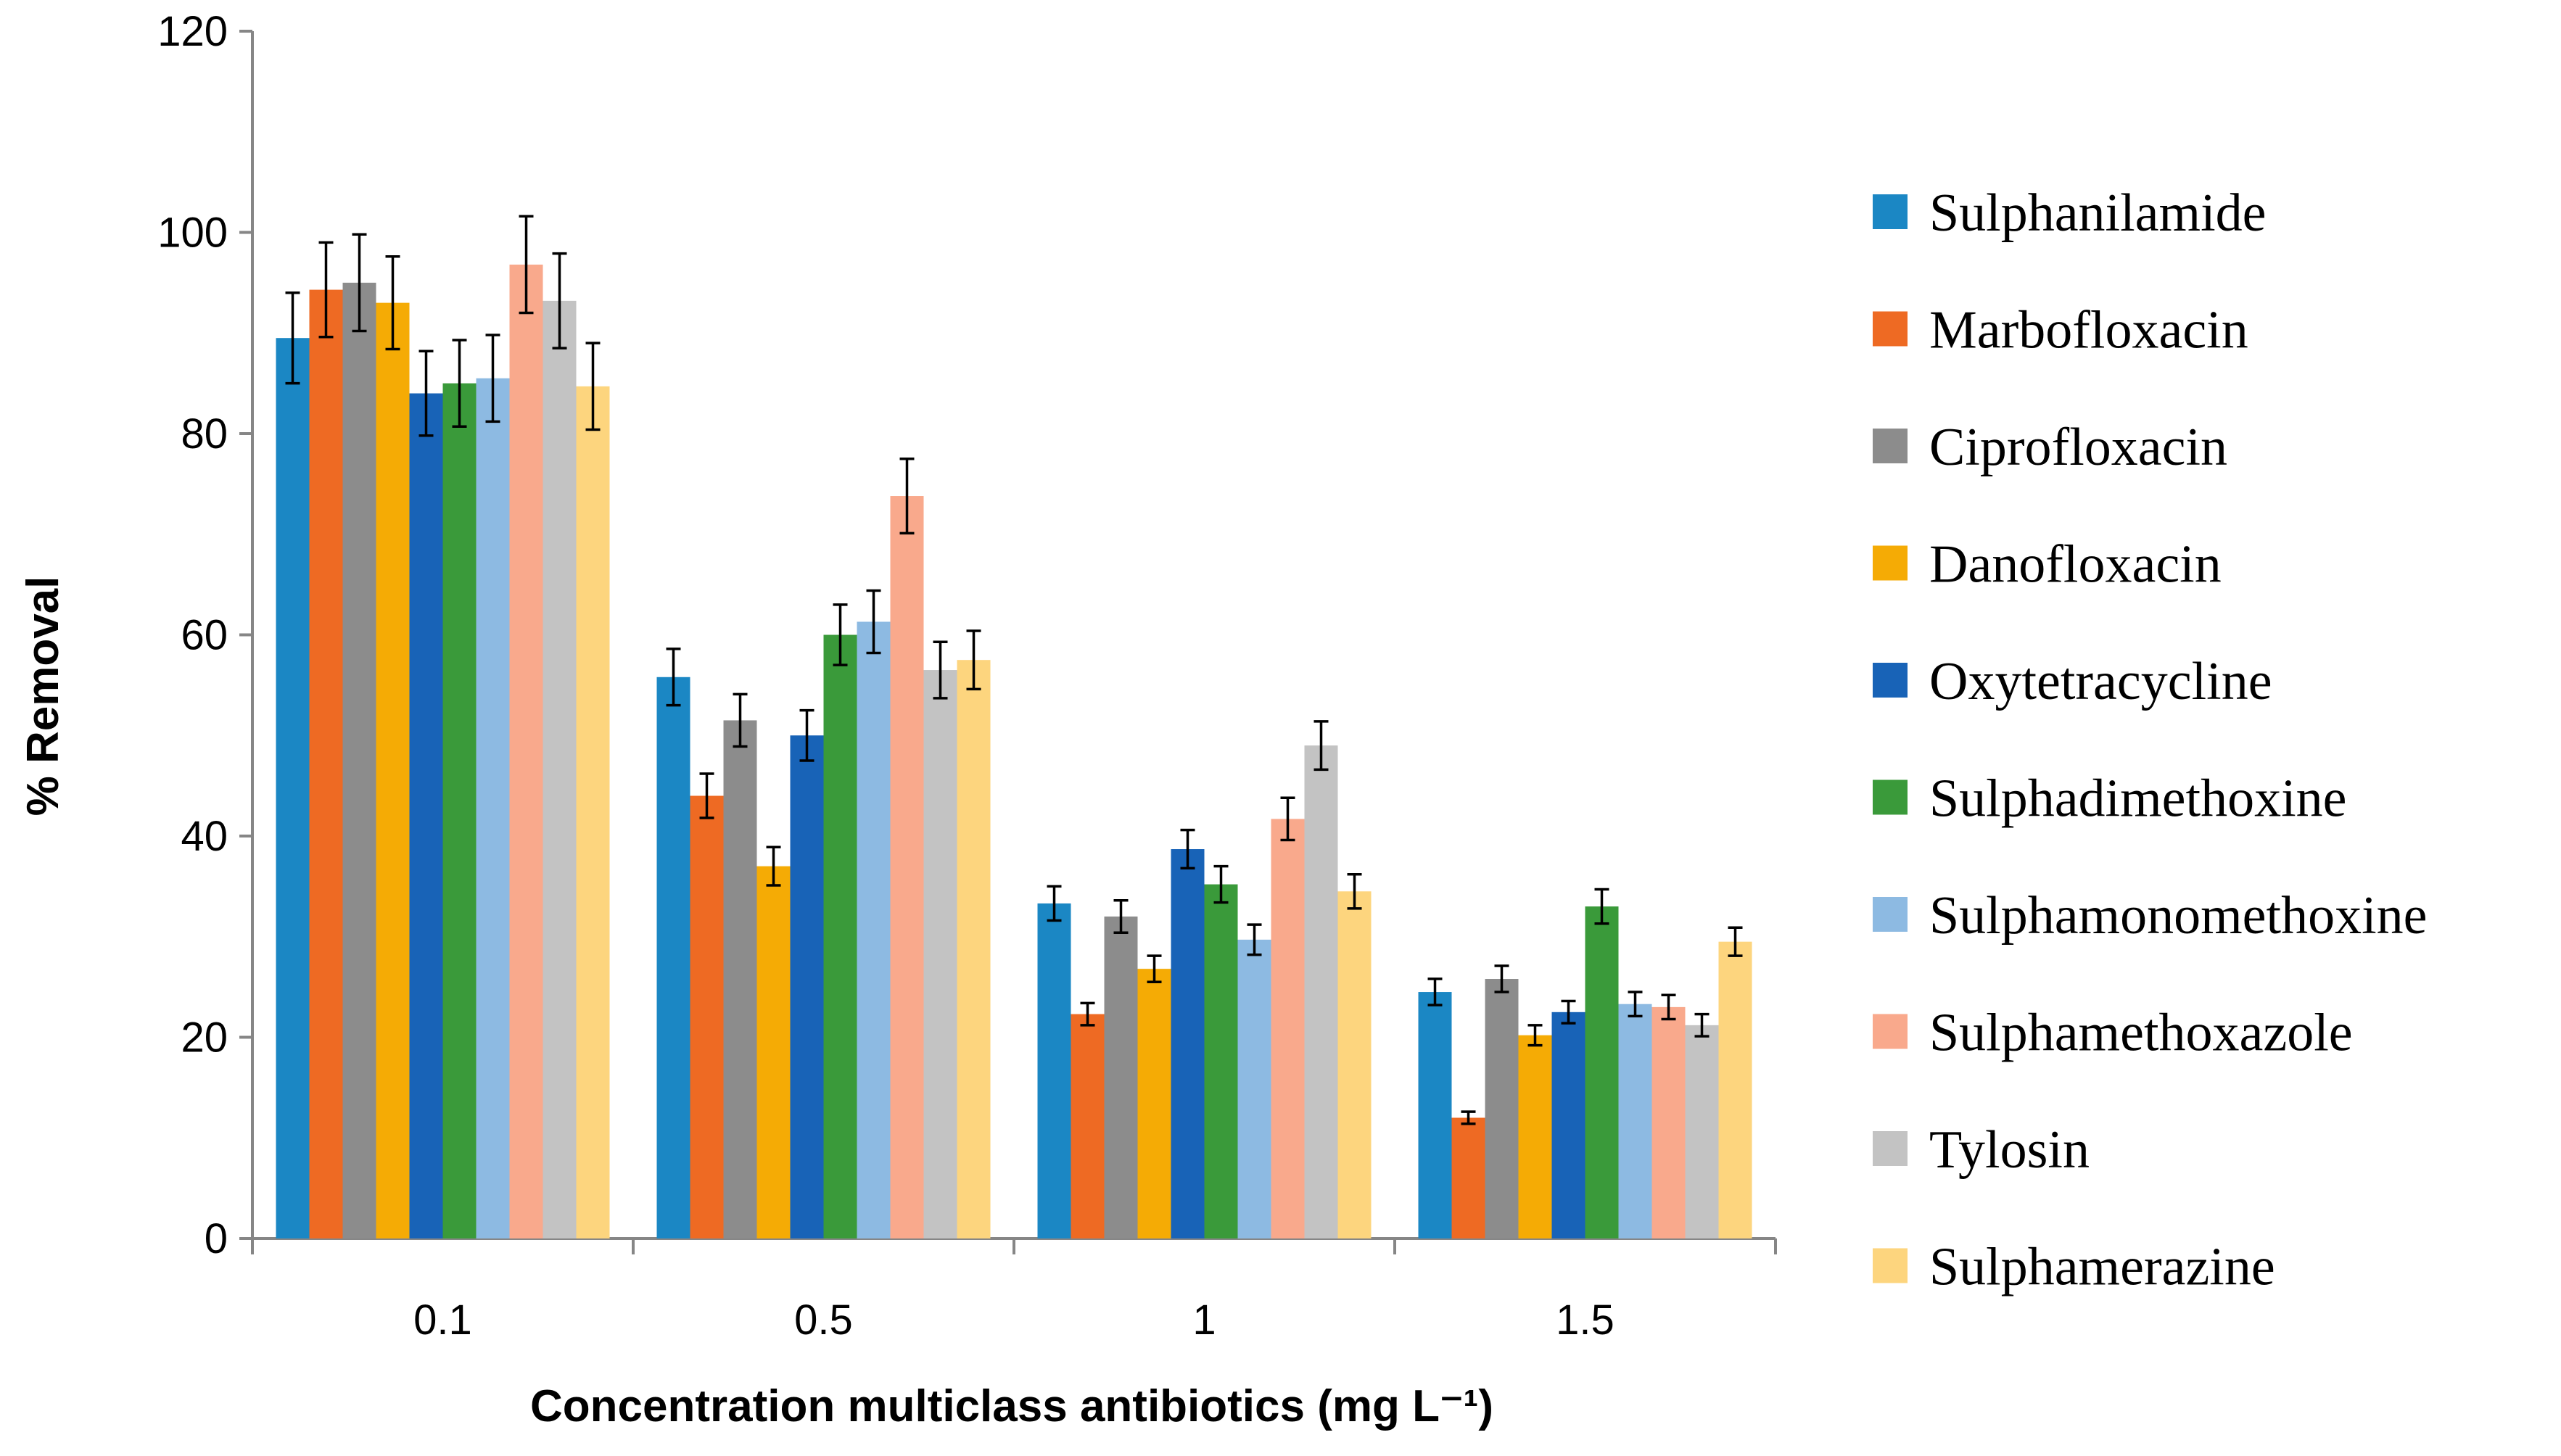 Image resolution: width=2561 pixels, height=1456 pixels. Describe the element at coordinates (204, 434) in the screenshot. I see `y-tick-label: 80` at that location.